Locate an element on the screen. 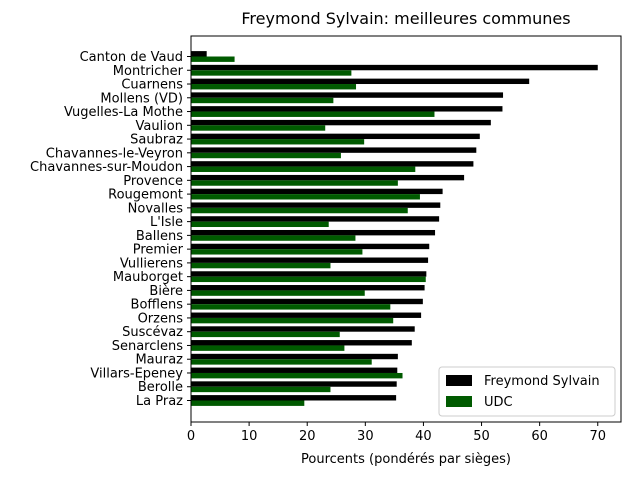 The height and width of the screenshot is (484, 640). x-tick-label: 70 is located at coordinates (597, 436).